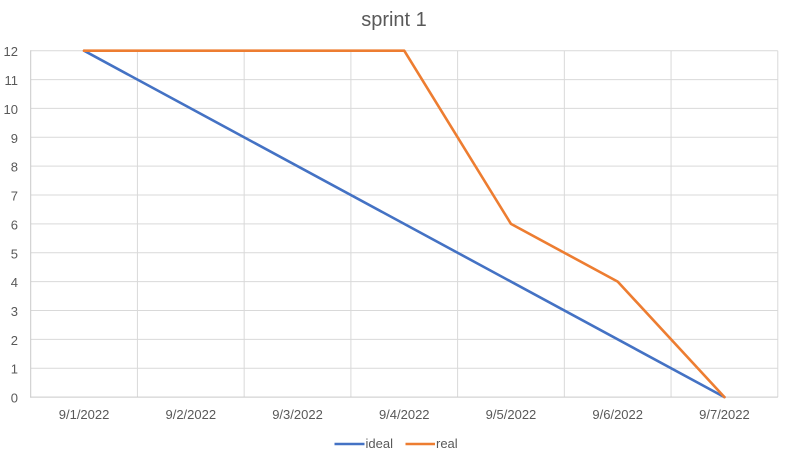 The height and width of the screenshot is (468, 786). Describe the element at coordinates (447, 443) in the screenshot. I see `svg-text: real` at that location.